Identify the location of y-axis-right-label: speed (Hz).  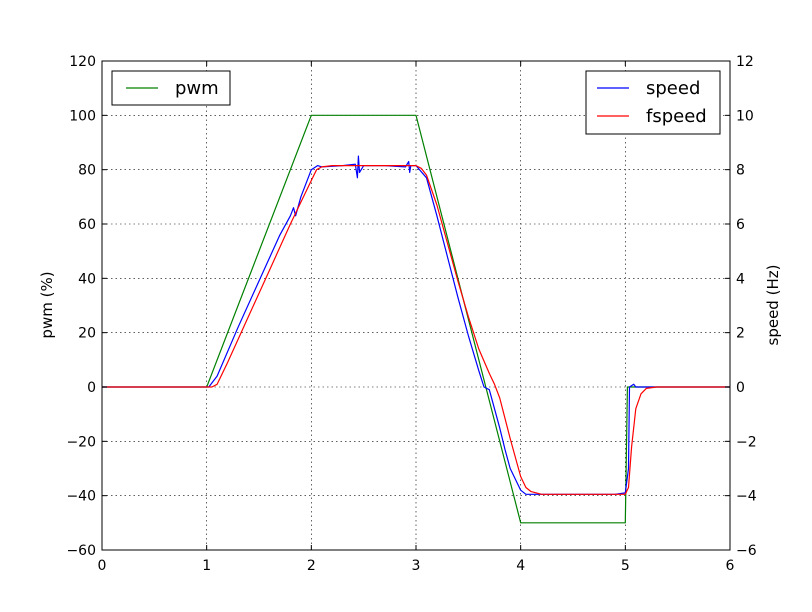
(773, 305).